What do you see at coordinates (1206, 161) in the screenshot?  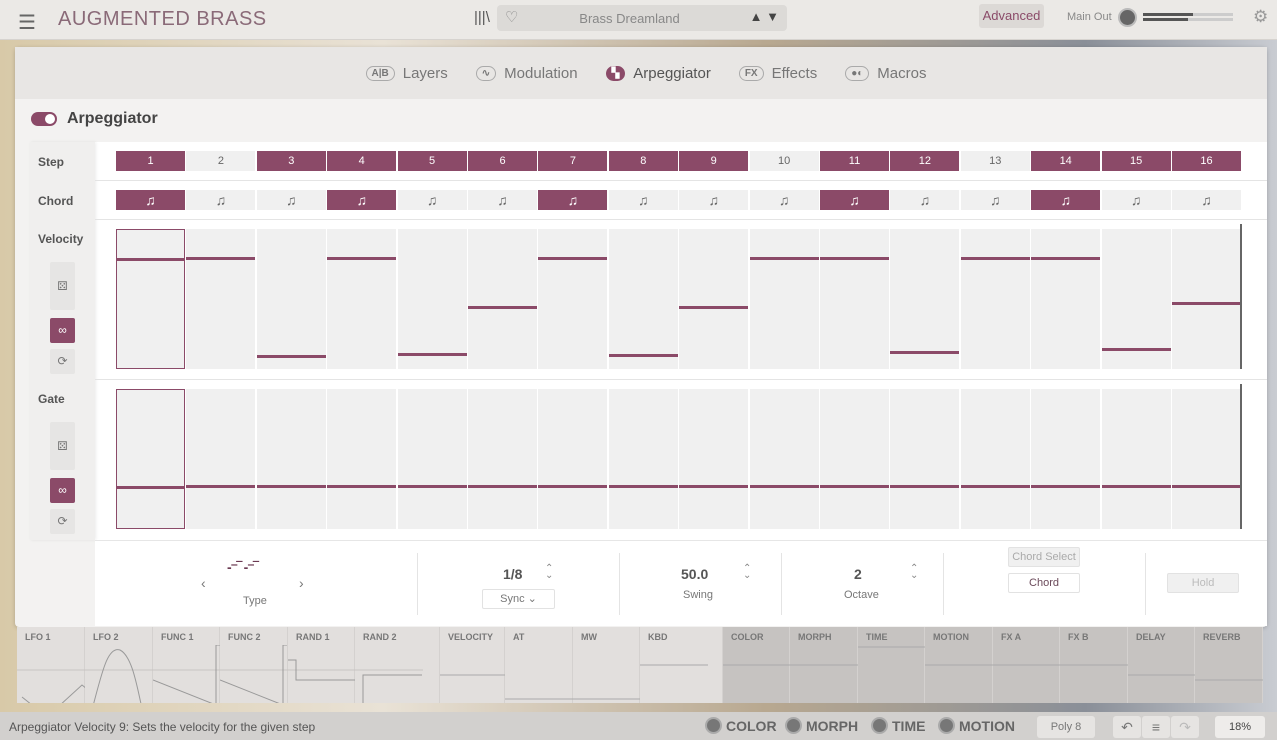 I see `step-toggle: 16` at bounding box center [1206, 161].